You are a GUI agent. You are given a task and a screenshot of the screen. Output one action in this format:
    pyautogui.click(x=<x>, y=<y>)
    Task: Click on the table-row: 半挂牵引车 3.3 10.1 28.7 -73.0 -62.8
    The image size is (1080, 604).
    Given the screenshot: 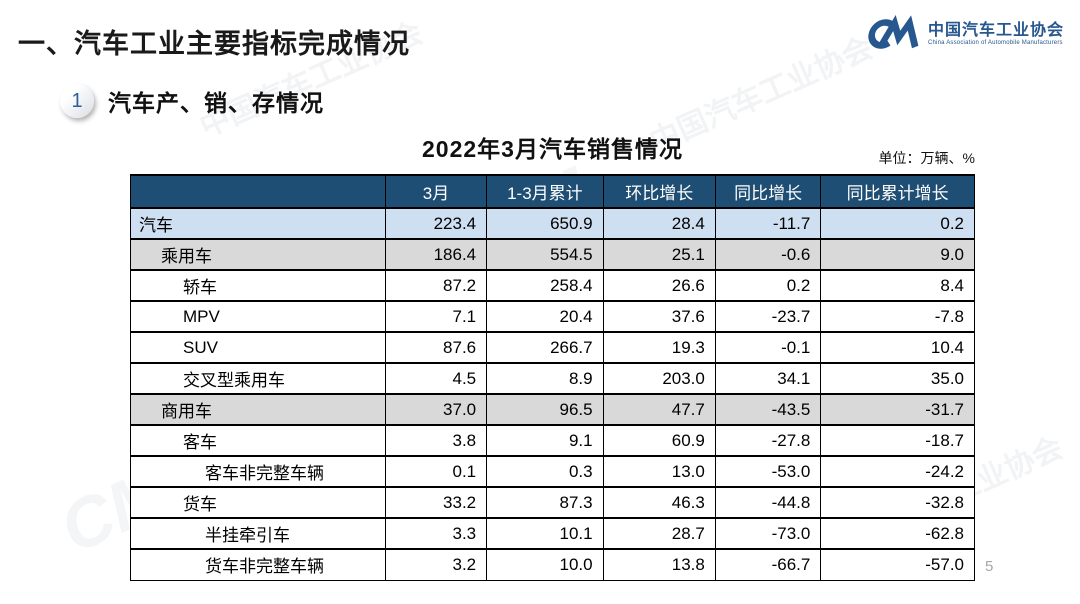 What is the action you would take?
    pyautogui.click(x=552, y=533)
    